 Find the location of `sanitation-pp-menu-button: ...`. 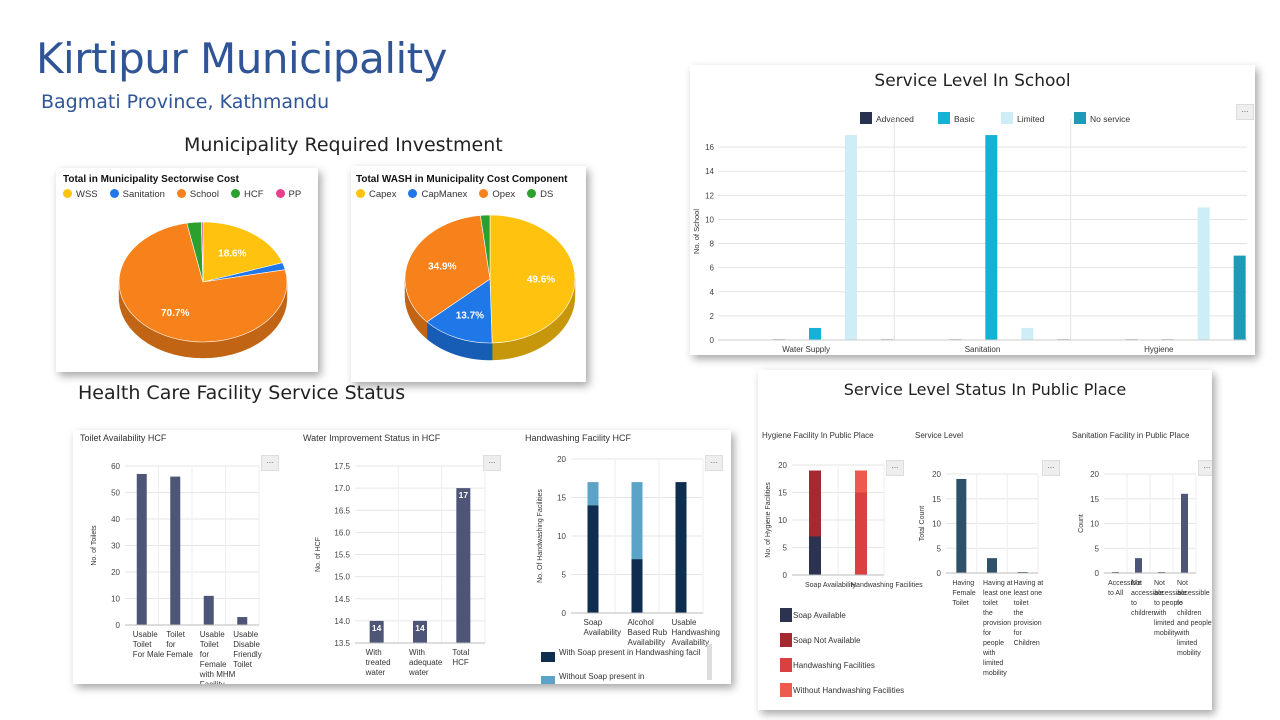

sanitation-pp-menu-button: ... is located at coordinates (1205, 468).